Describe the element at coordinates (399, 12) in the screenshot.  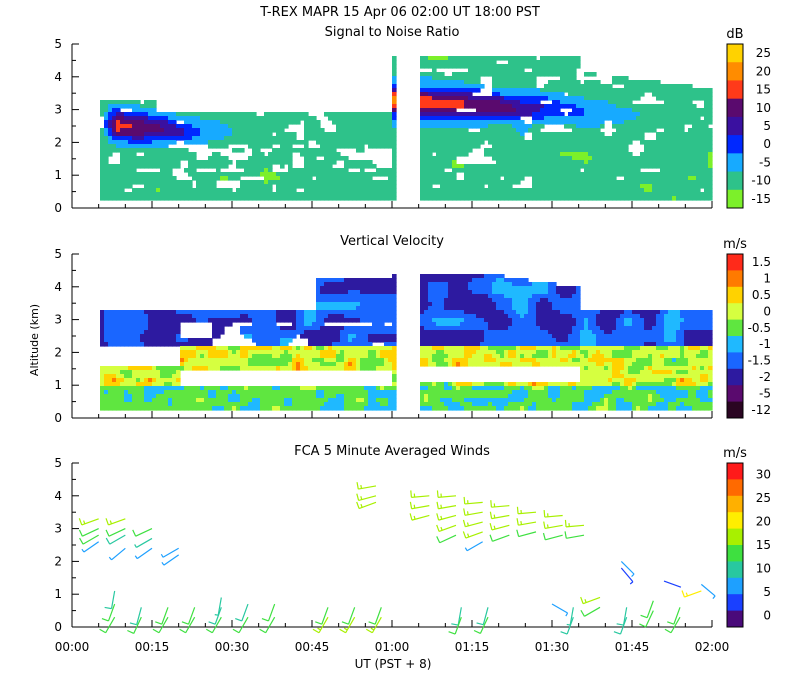
I see `figure-title: T-REX MAPR 15 Apr 06 02:00 UT 18:00 PST` at that location.